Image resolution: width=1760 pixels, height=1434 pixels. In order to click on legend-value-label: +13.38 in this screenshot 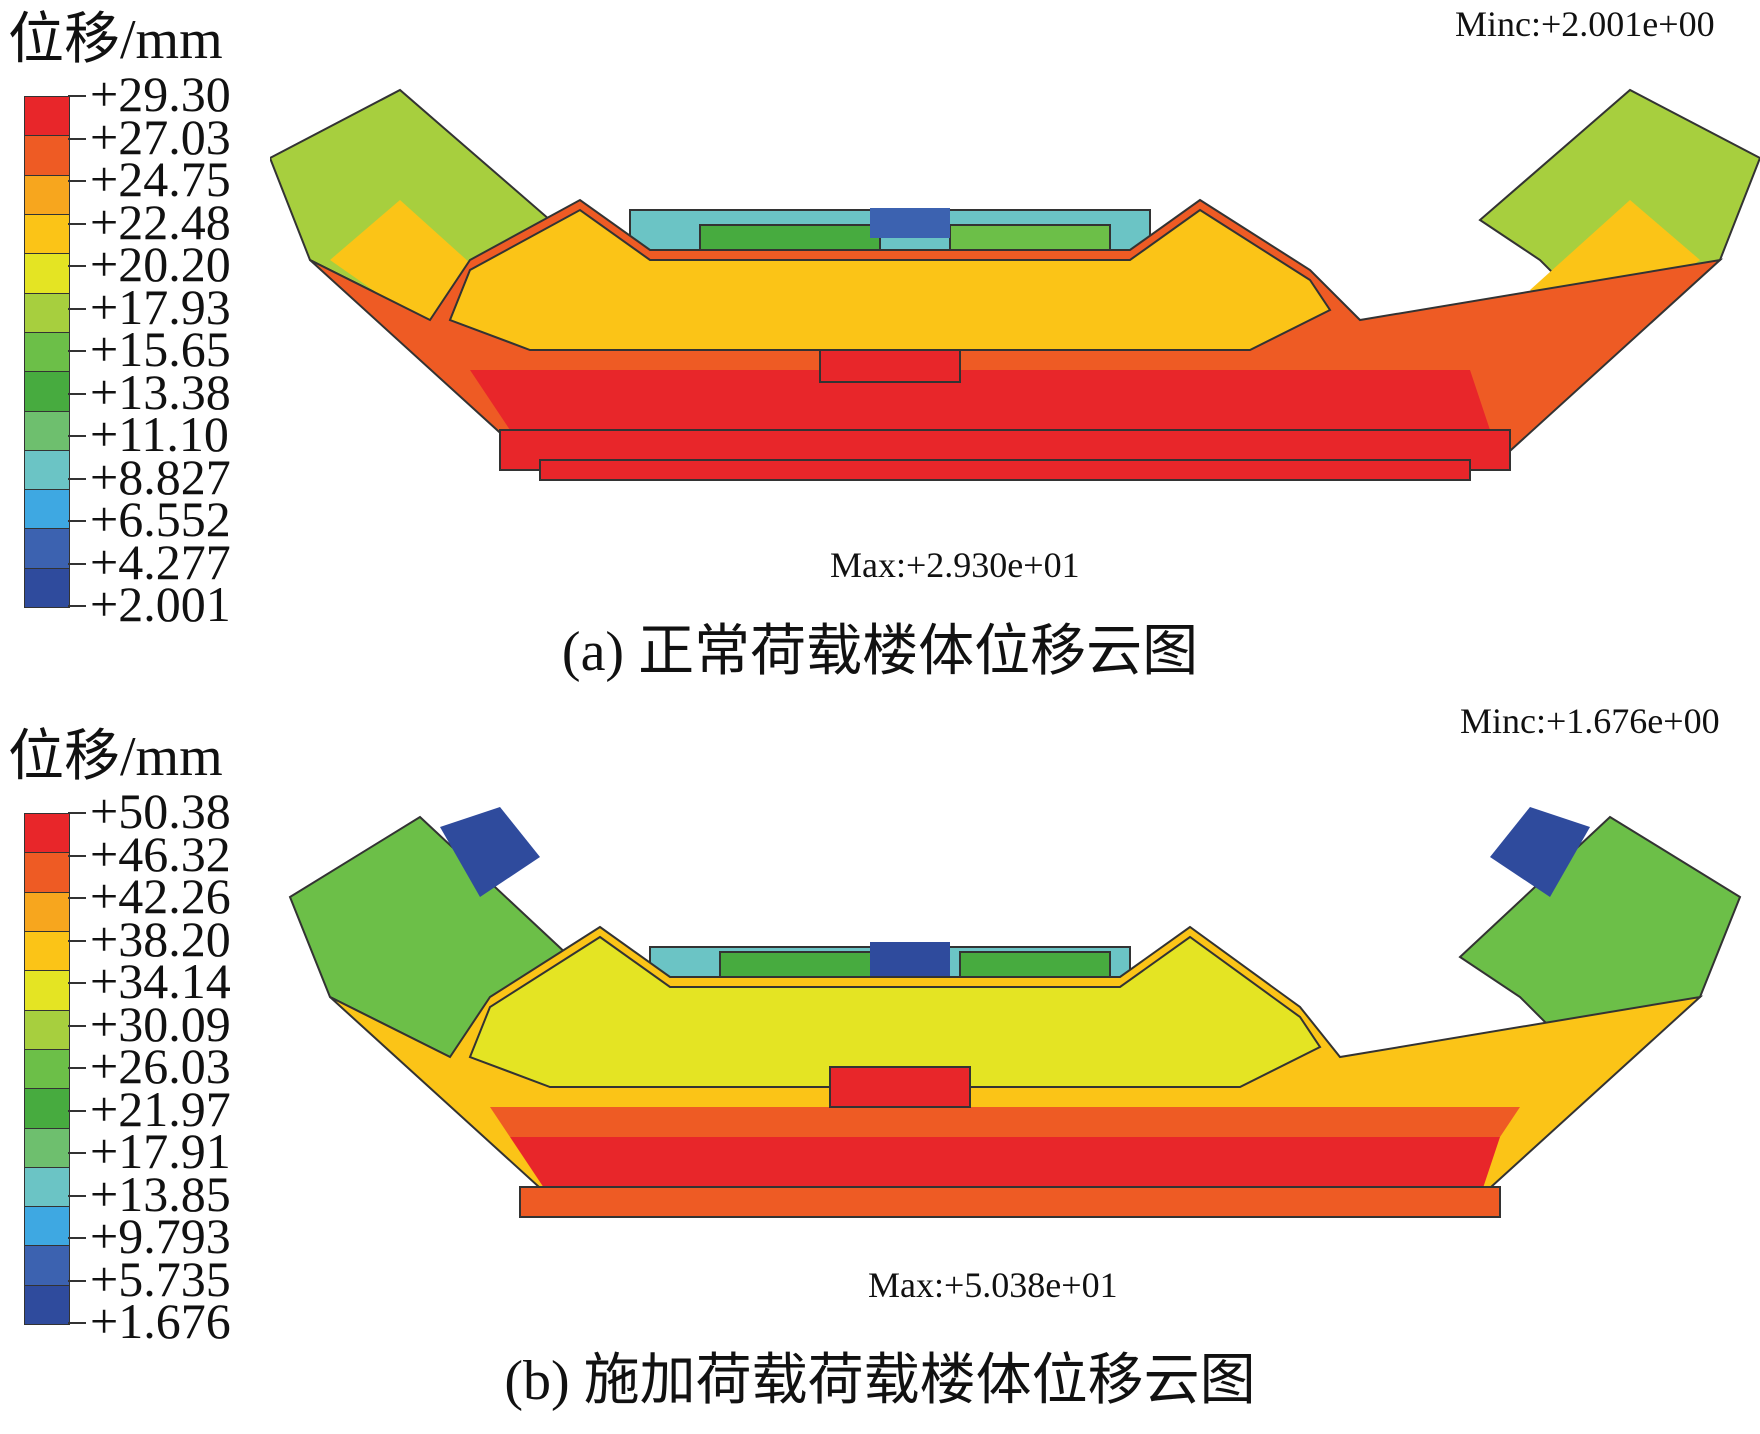, I will do `click(160, 391)`.